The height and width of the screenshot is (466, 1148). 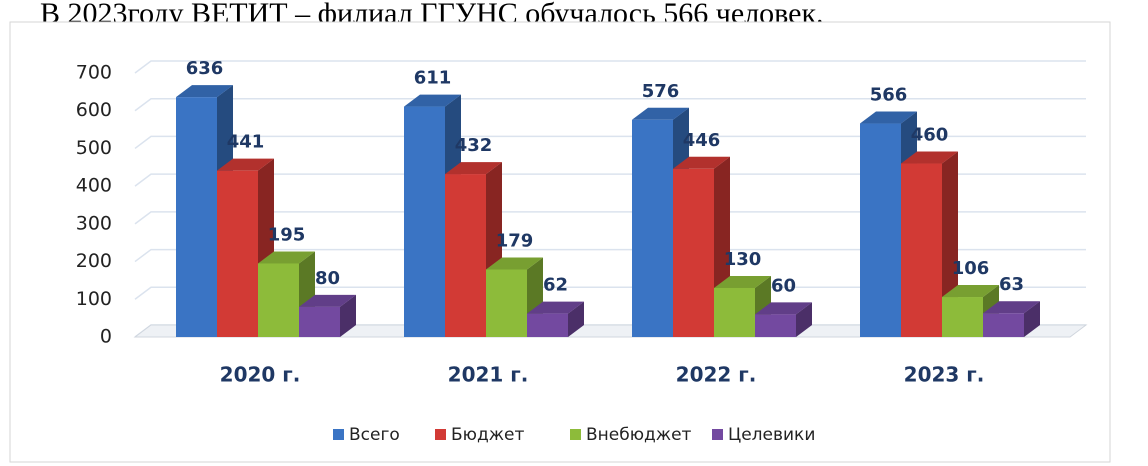 I want to click on y-tick-label: 100, so click(x=94, y=299).